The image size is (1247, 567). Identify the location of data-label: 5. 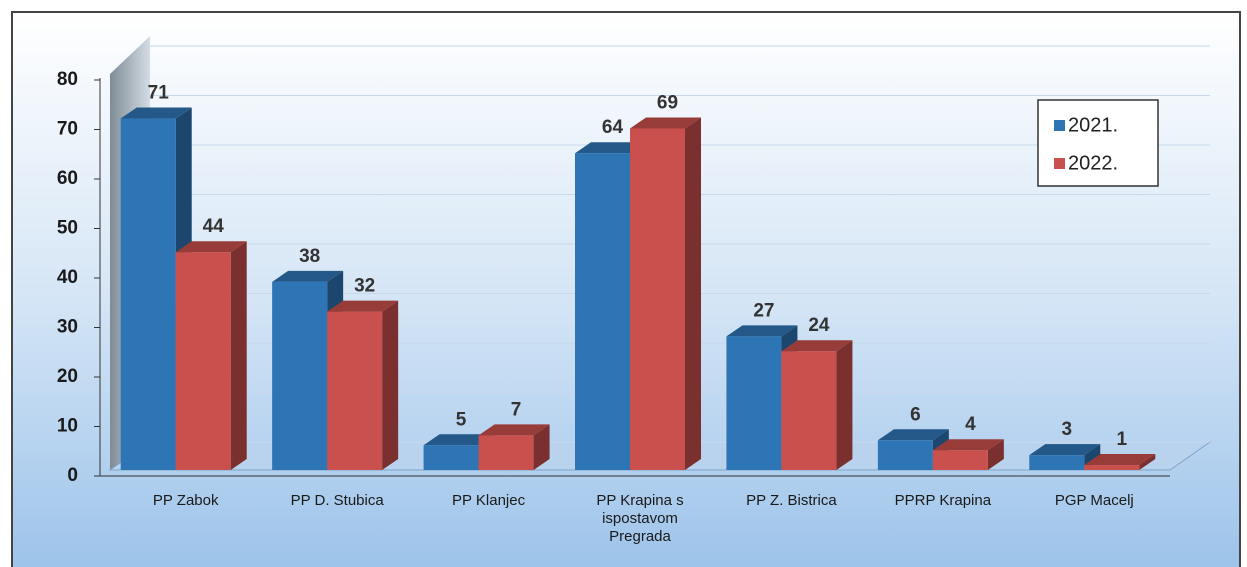
(461, 419).